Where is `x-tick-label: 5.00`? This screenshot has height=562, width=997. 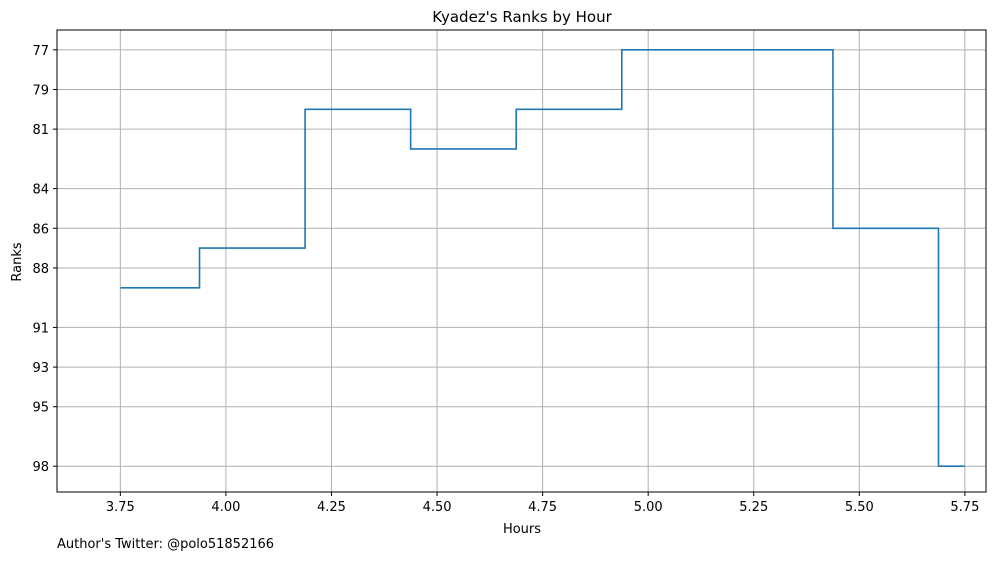 x-tick-label: 5.00 is located at coordinates (648, 507).